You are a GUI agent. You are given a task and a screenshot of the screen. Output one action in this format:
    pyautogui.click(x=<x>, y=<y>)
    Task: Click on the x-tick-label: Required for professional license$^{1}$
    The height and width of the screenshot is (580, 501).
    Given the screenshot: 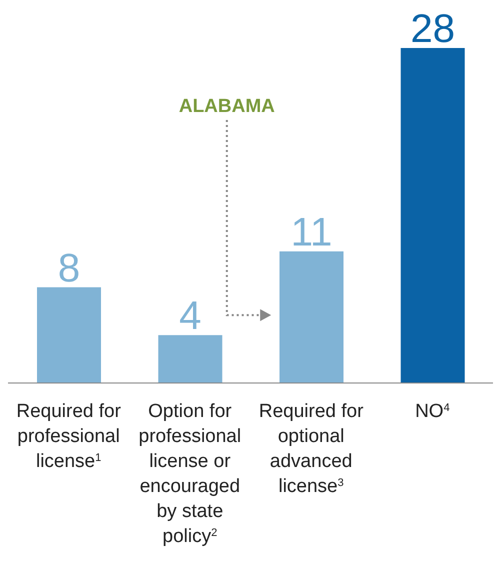 What is the action you would take?
    pyautogui.click(x=69, y=436)
    